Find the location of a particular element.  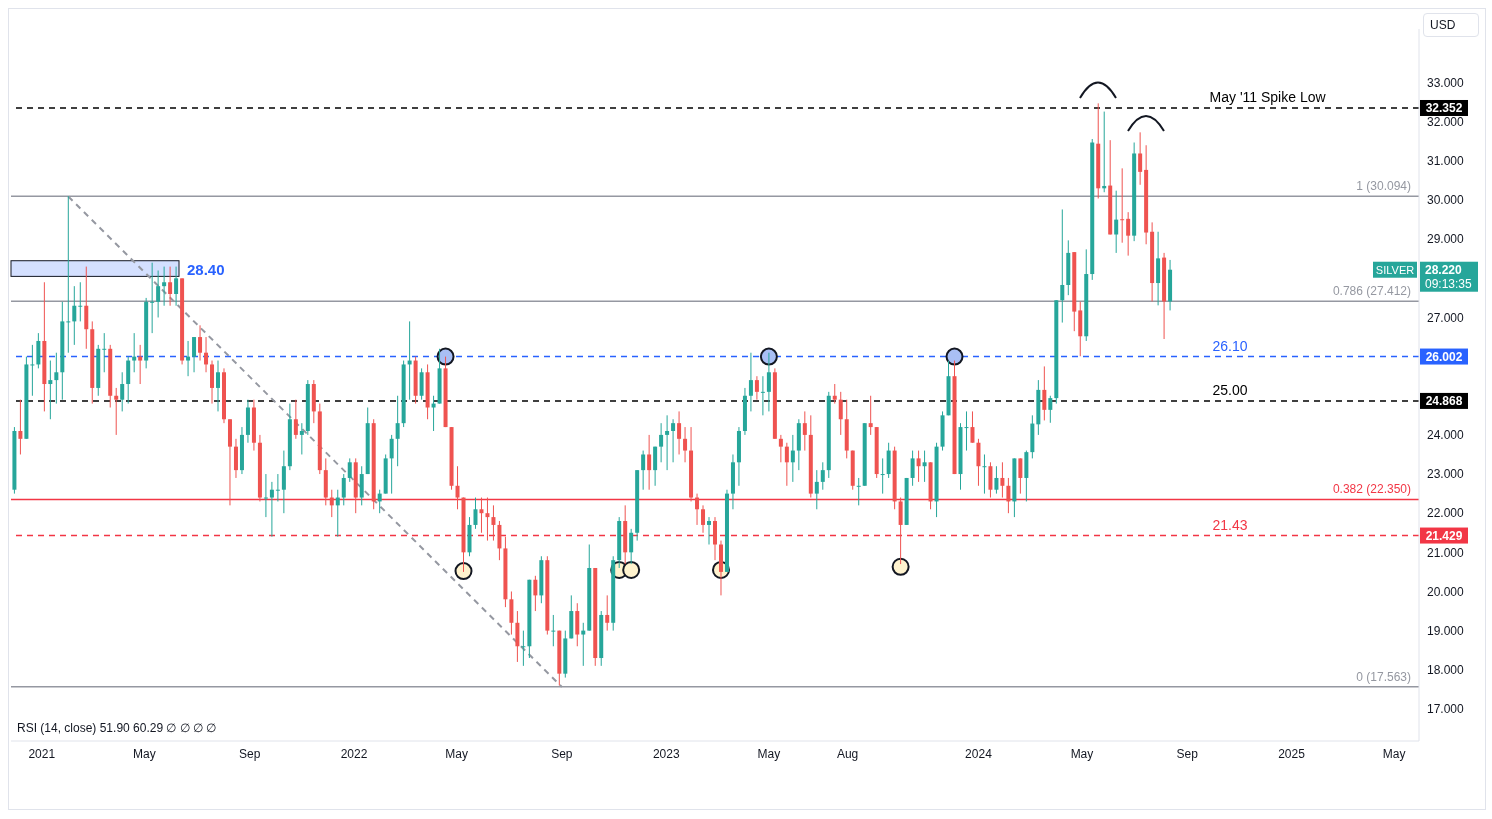

annotation: SILVER is located at coordinates (1395, 269).